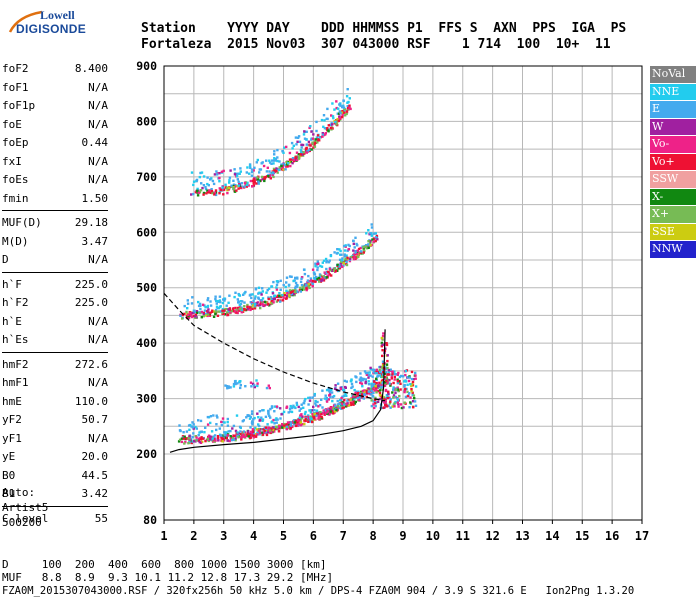 The image size is (700, 600). What do you see at coordinates (15, 87) in the screenshot?
I see `param-key: foF1` at bounding box center [15, 87].